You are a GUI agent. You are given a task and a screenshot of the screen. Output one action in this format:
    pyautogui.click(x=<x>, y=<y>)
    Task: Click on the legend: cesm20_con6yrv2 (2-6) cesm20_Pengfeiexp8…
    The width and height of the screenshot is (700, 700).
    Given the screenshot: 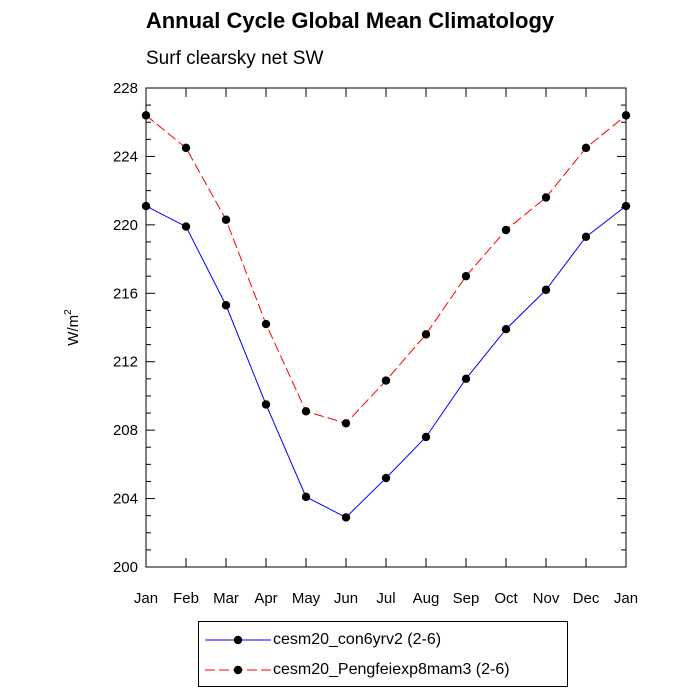 What is the action you would take?
    pyautogui.click(x=383, y=654)
    